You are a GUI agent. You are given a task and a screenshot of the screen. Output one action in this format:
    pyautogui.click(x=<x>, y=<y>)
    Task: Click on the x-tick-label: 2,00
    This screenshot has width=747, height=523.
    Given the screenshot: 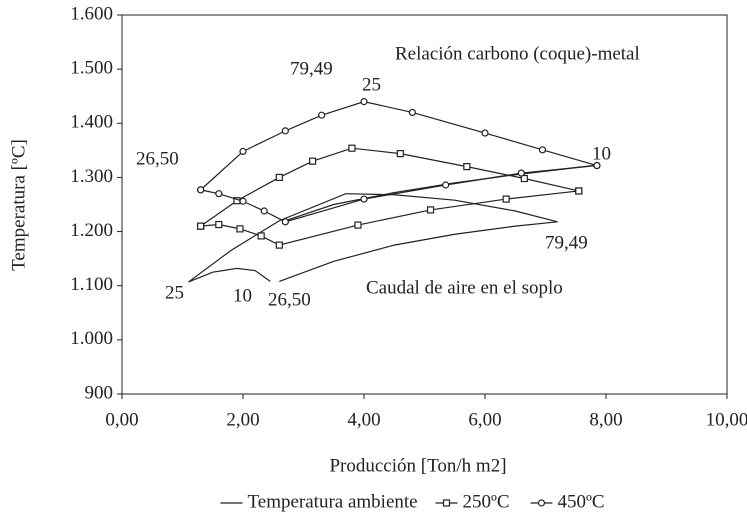 What is the action you would take?
    pyautogui.click(x=242, y=419)
    